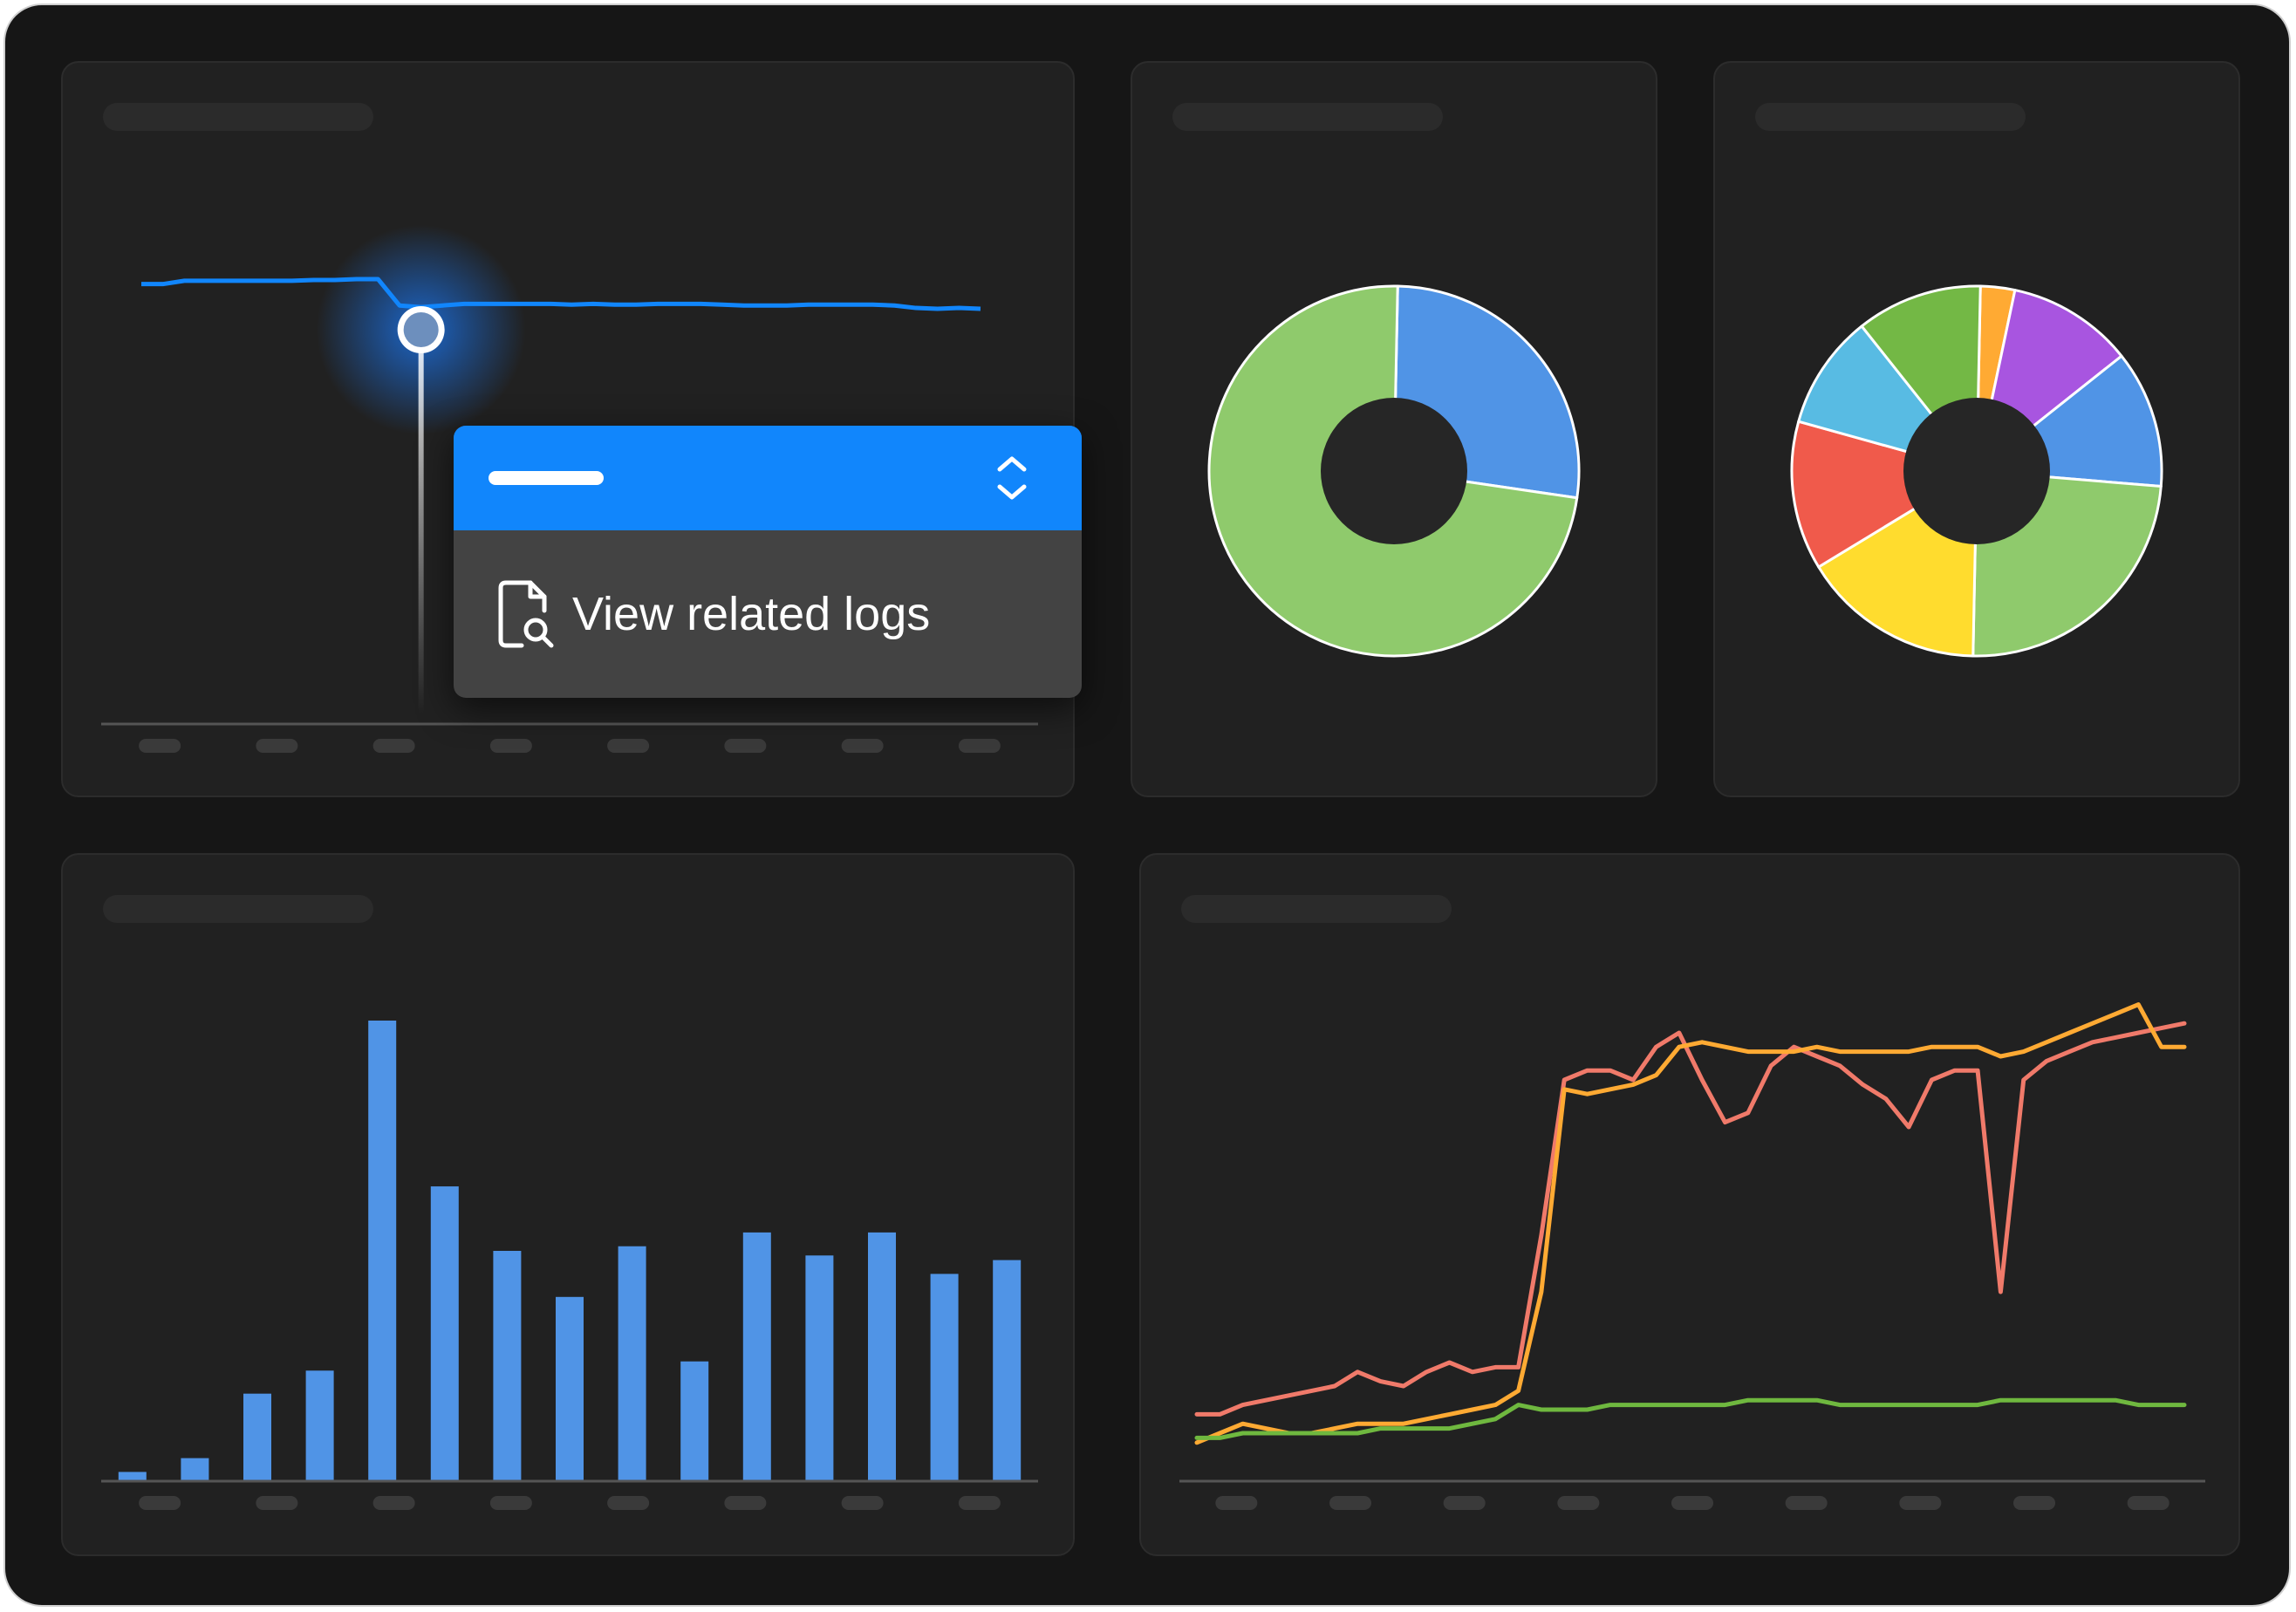 Image resolution: width=2296 pixels, height=1612 pixels. I want to click on crosshair-line, so click(421, 522).